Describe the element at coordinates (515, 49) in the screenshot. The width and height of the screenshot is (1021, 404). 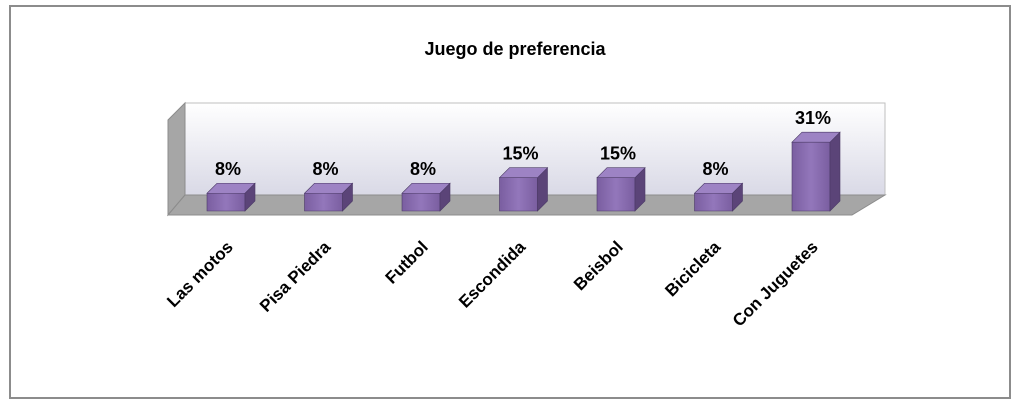
I see `chart-title: Juego de preferencia` at that location.